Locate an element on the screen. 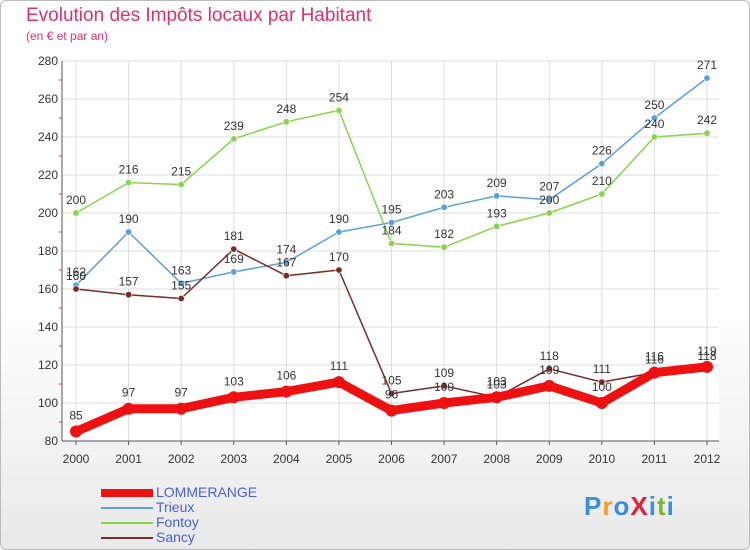  legend-item-lommerange: LOMMERANGE is located at coordinates (179, 492).